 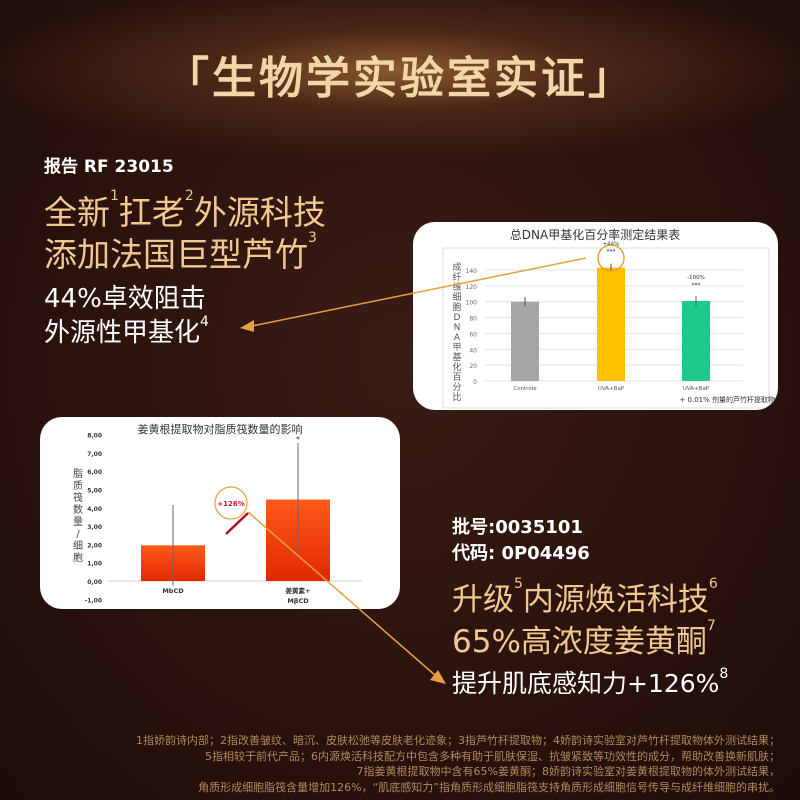 I want to click on y-tick-label: 1,00, so click(x=94, y=564).